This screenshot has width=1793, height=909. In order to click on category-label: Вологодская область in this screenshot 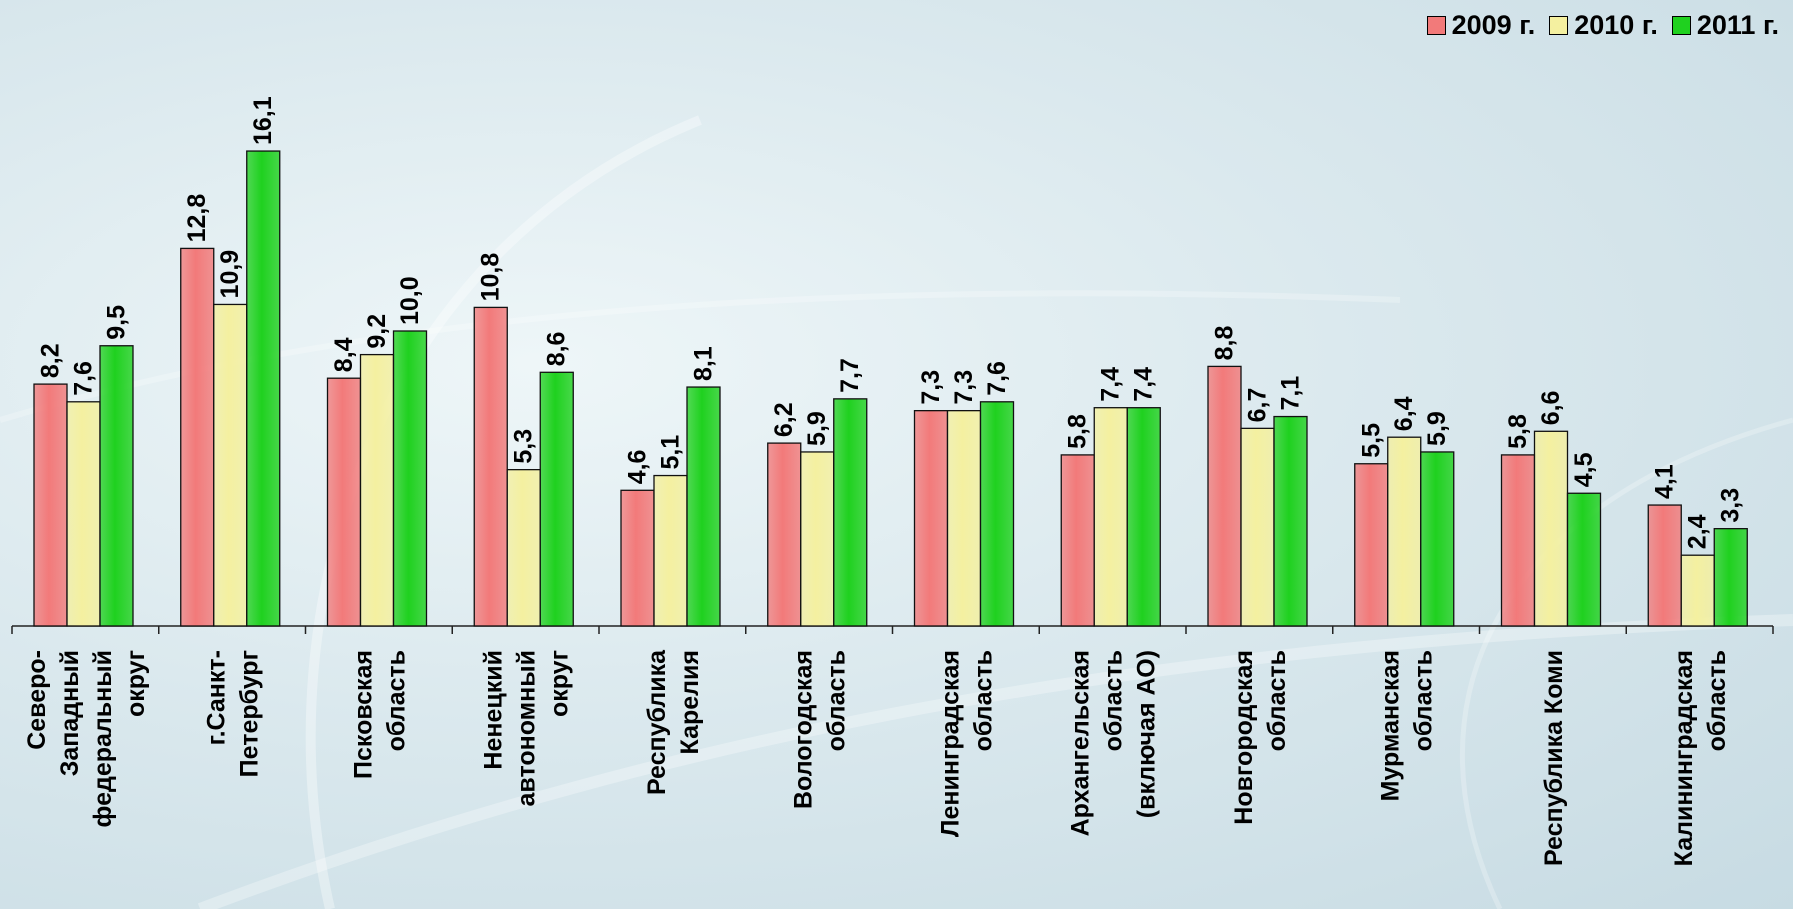, I will do `click(820, 729)`.